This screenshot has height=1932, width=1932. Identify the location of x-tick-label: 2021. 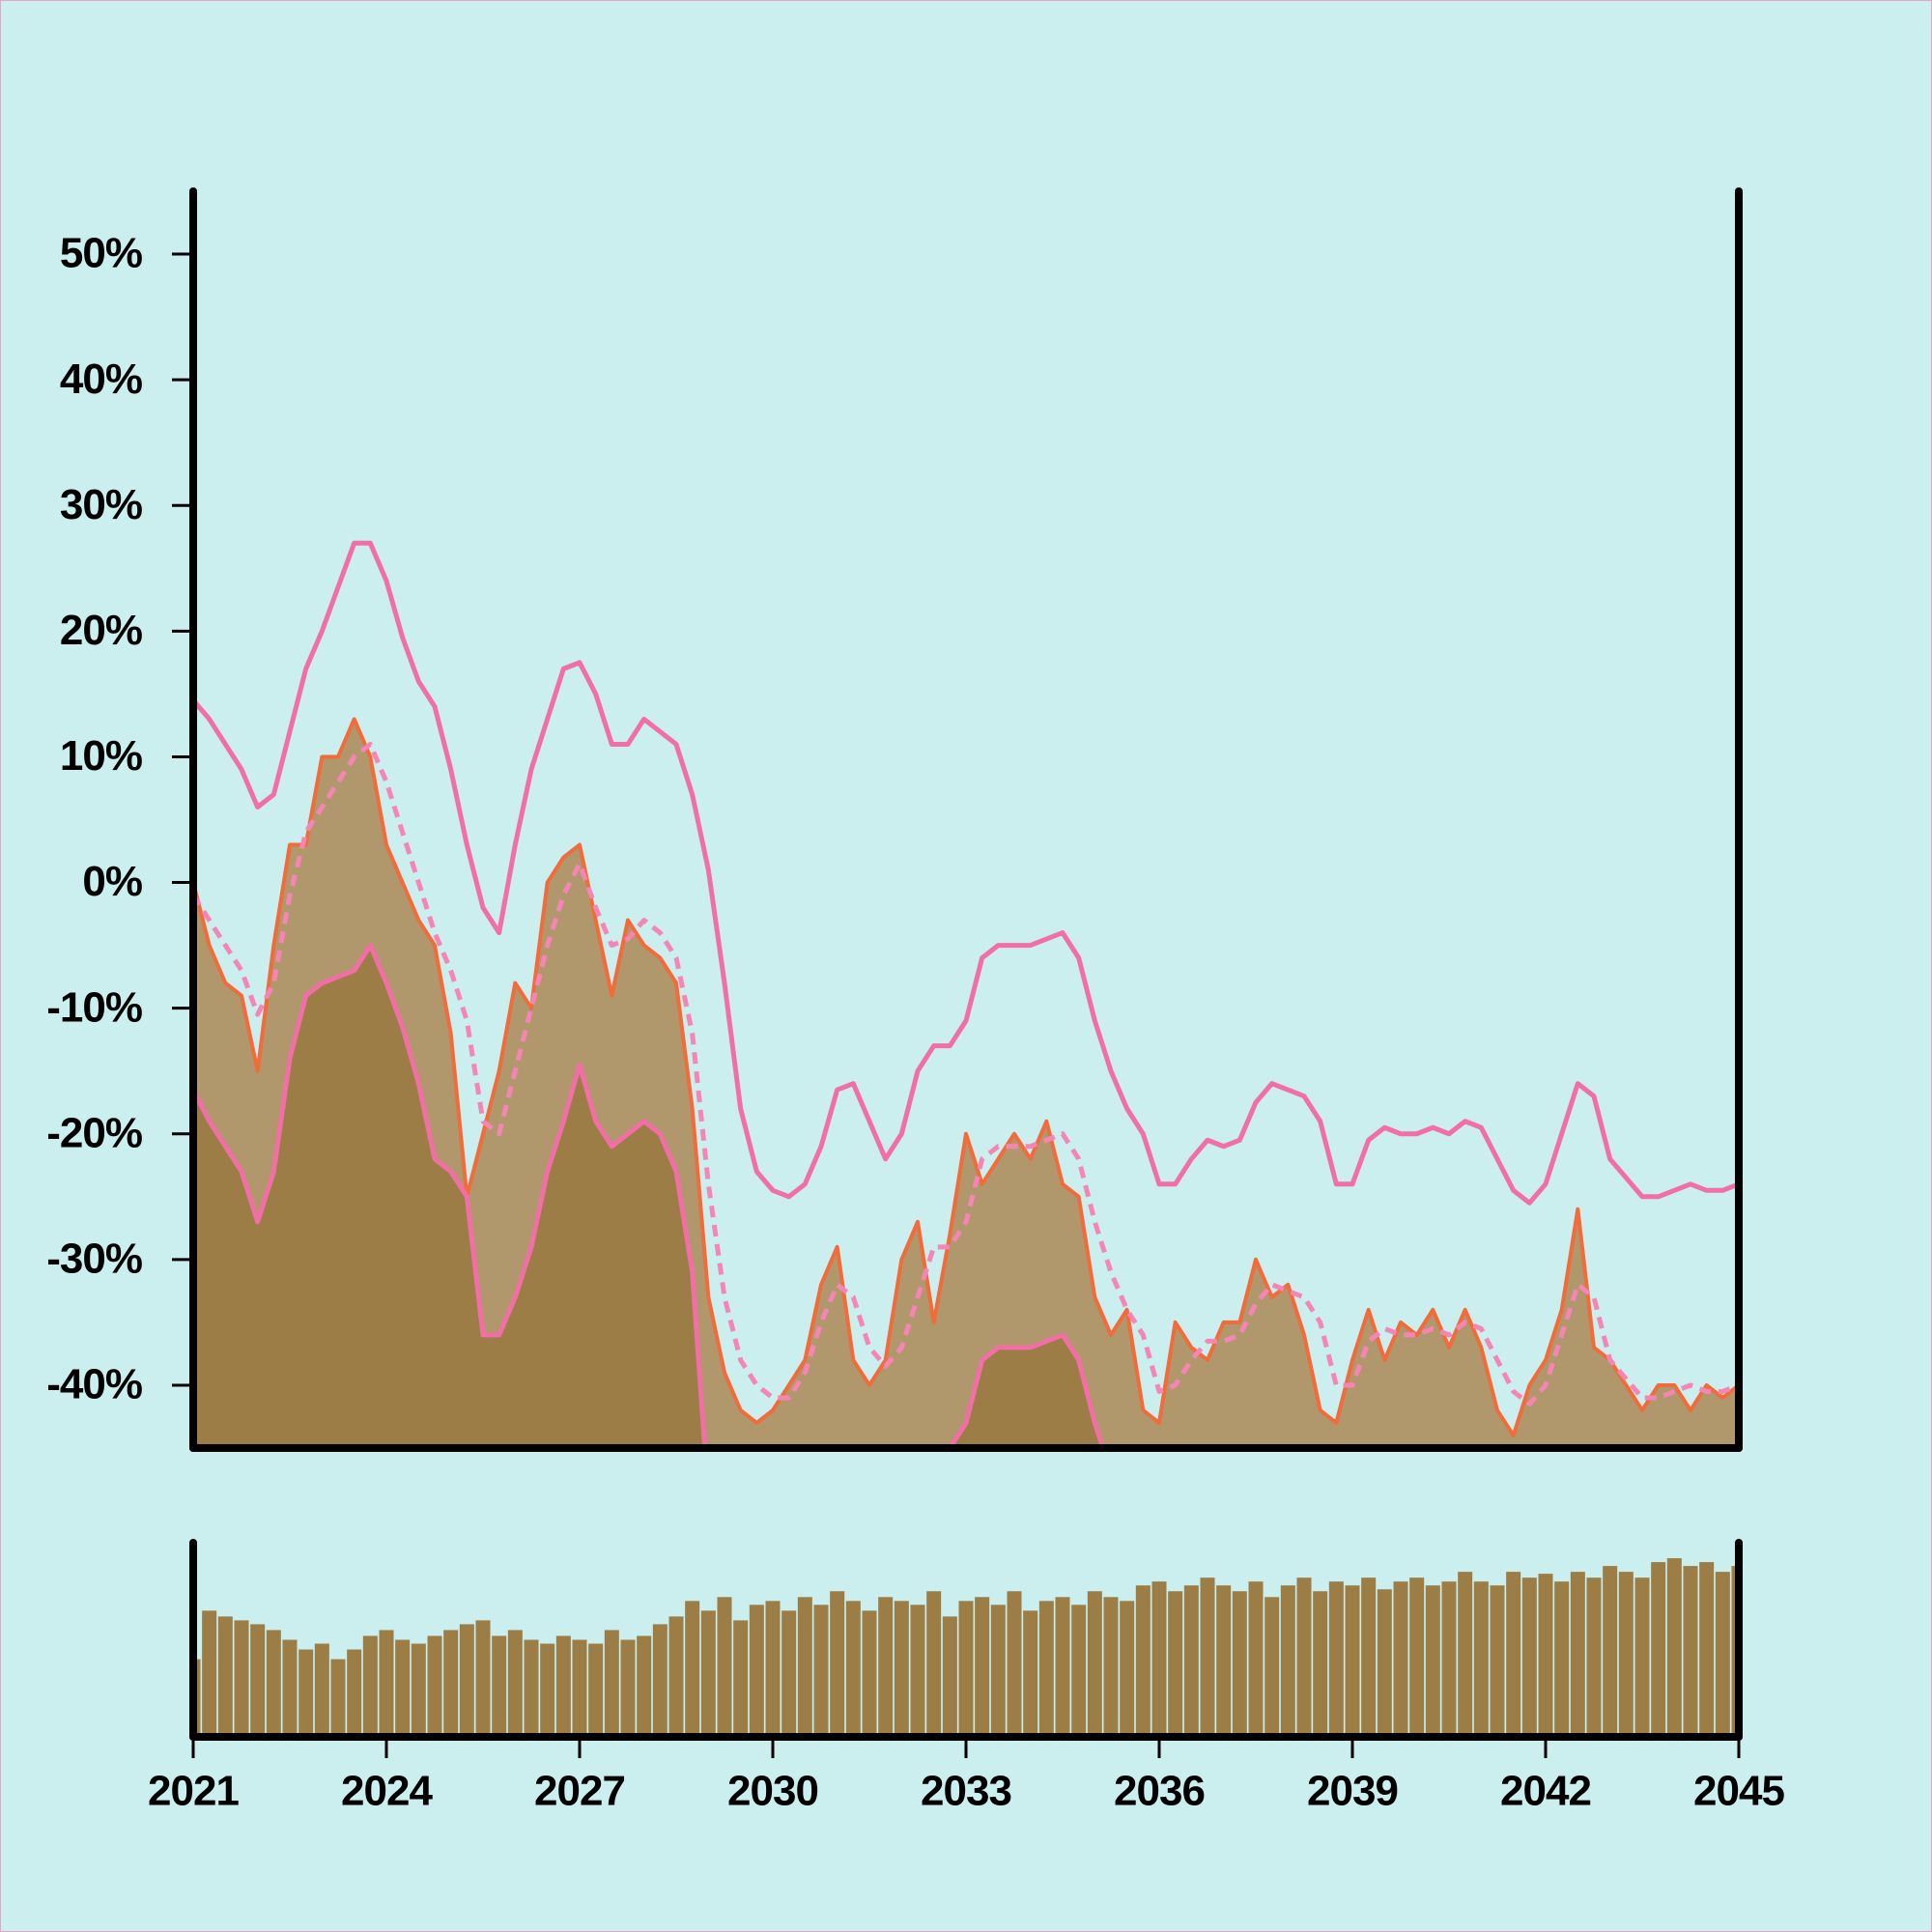
(193, 1791).